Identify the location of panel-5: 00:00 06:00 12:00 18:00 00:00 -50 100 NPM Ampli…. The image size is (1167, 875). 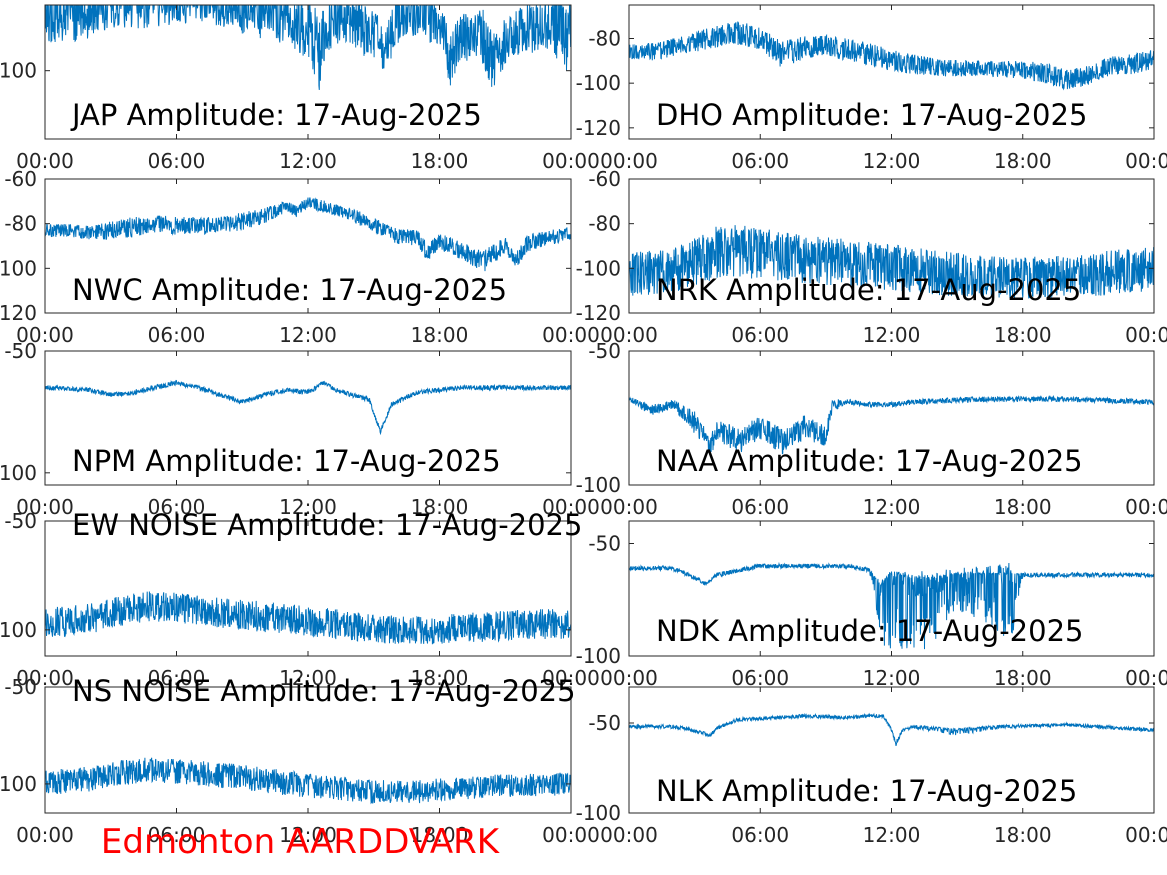
(300, 429).